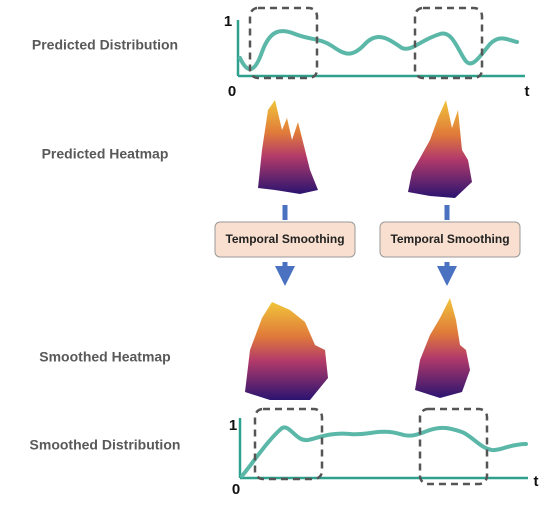  Describe the element at coordinates (105, 154) in the screenshot. I see `row-label: Predicted Heatmap` at that location.